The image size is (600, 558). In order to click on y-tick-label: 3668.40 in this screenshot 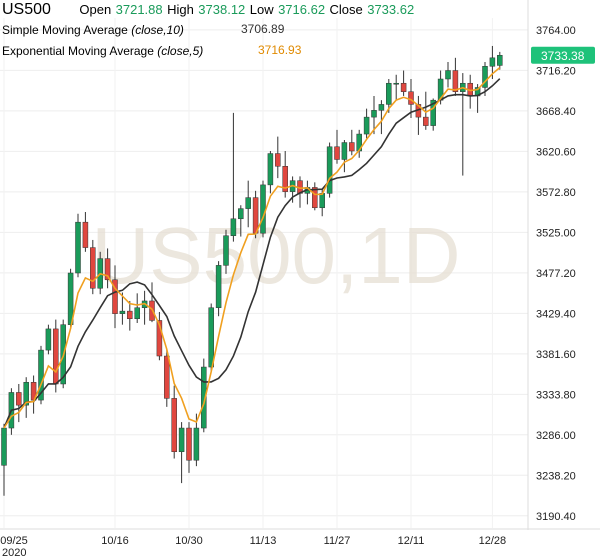, I will do `click(556, 112)`.